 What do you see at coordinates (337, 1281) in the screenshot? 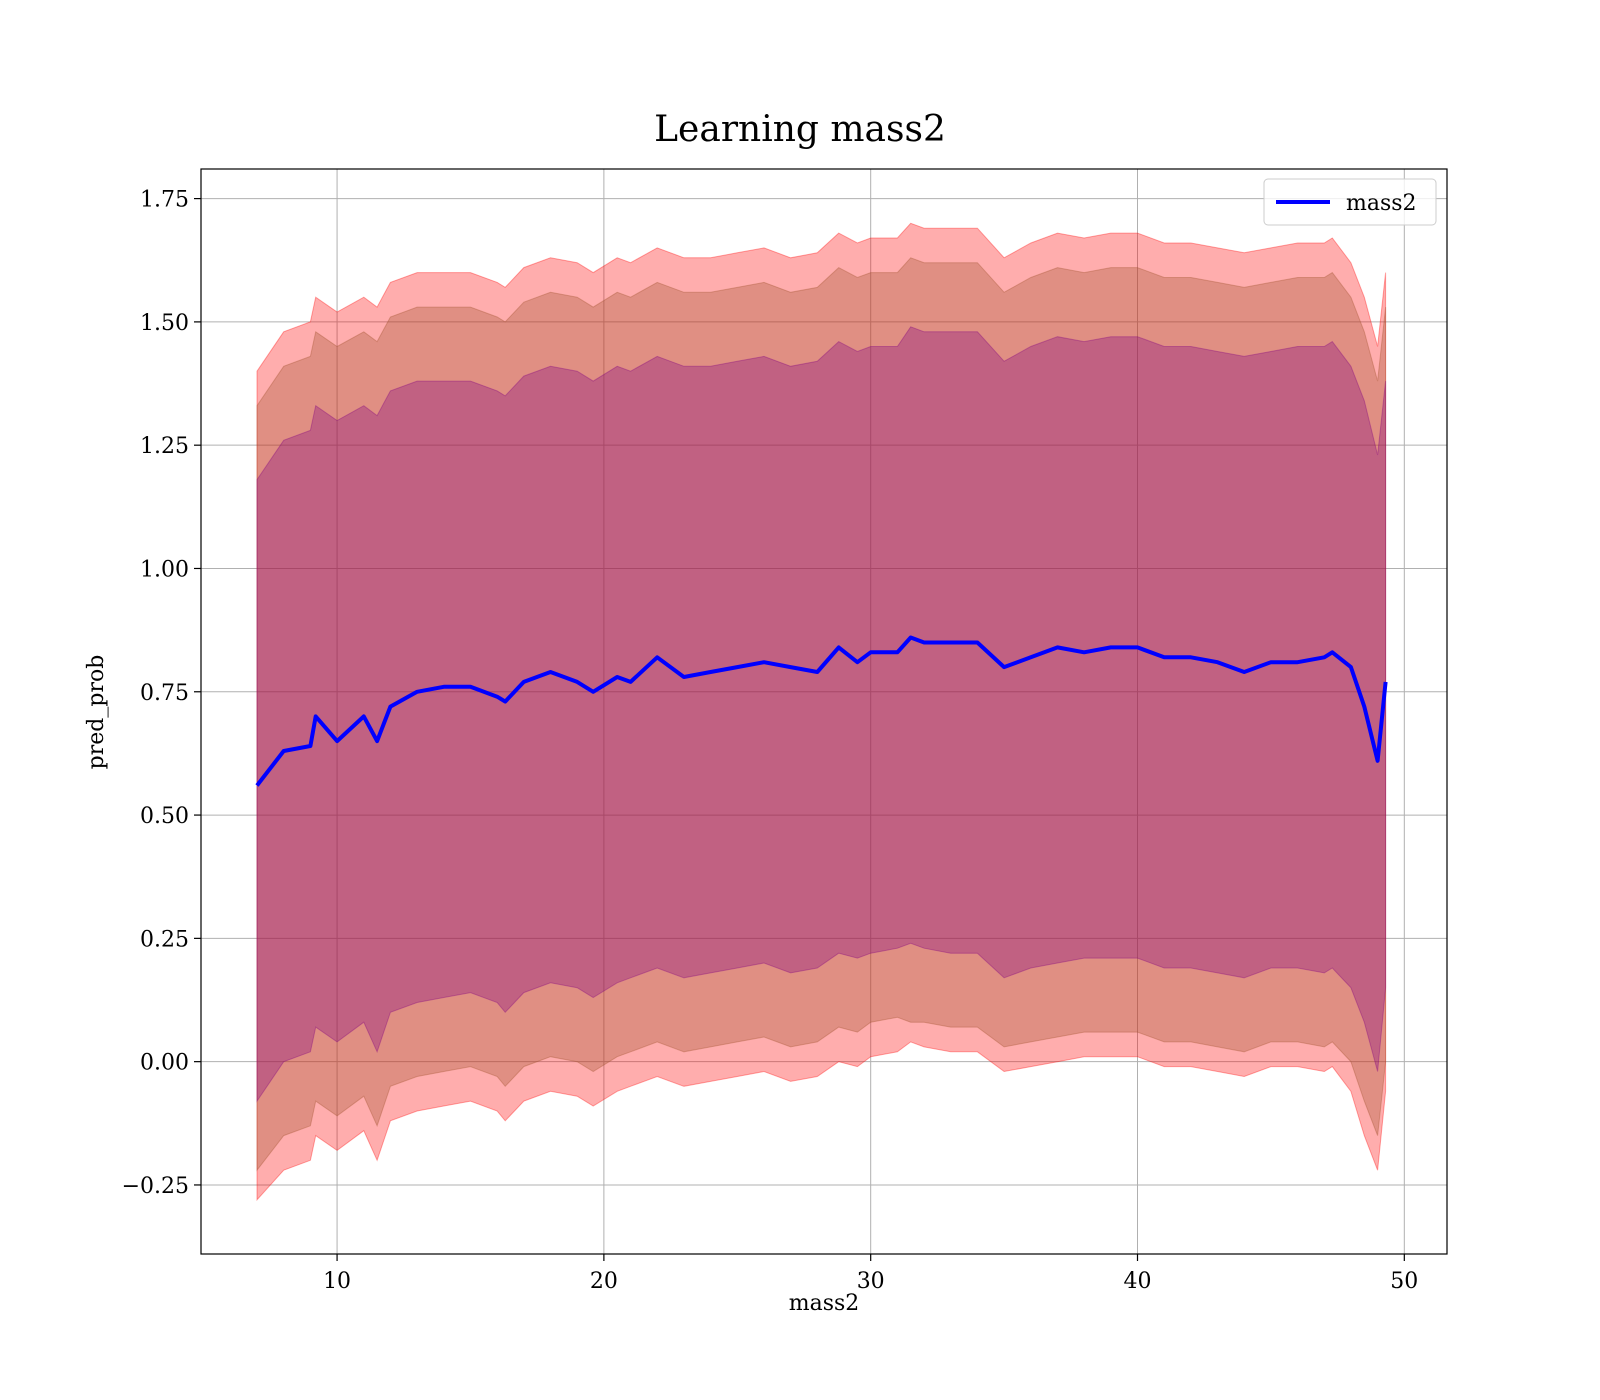
I see `x-tick-label: 10` at bounding box center [337, 1281].